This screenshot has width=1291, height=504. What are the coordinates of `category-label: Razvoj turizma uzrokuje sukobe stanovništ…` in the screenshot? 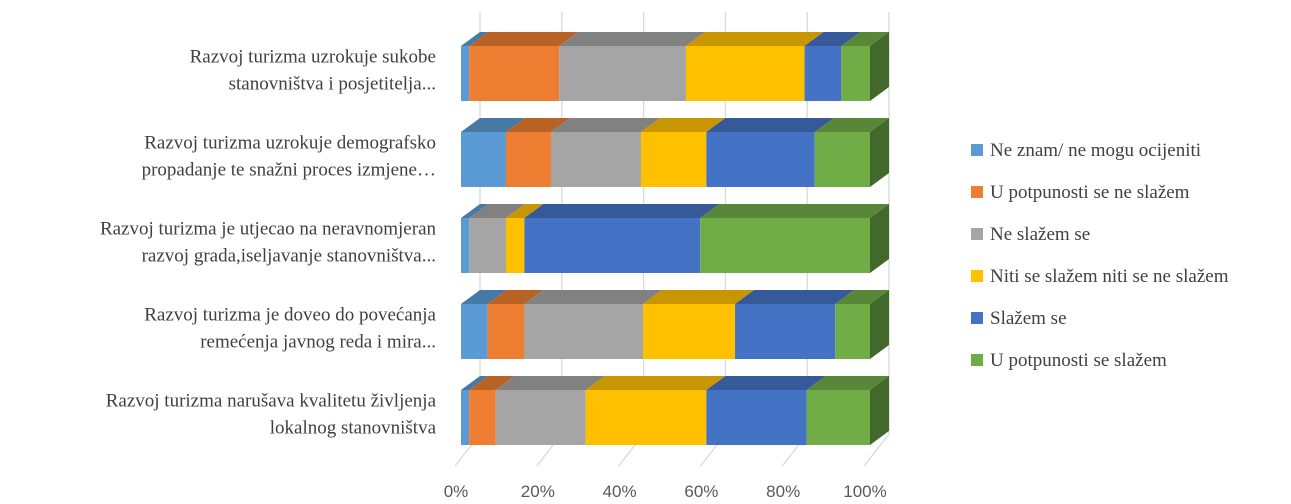 It's located at (313, 71).